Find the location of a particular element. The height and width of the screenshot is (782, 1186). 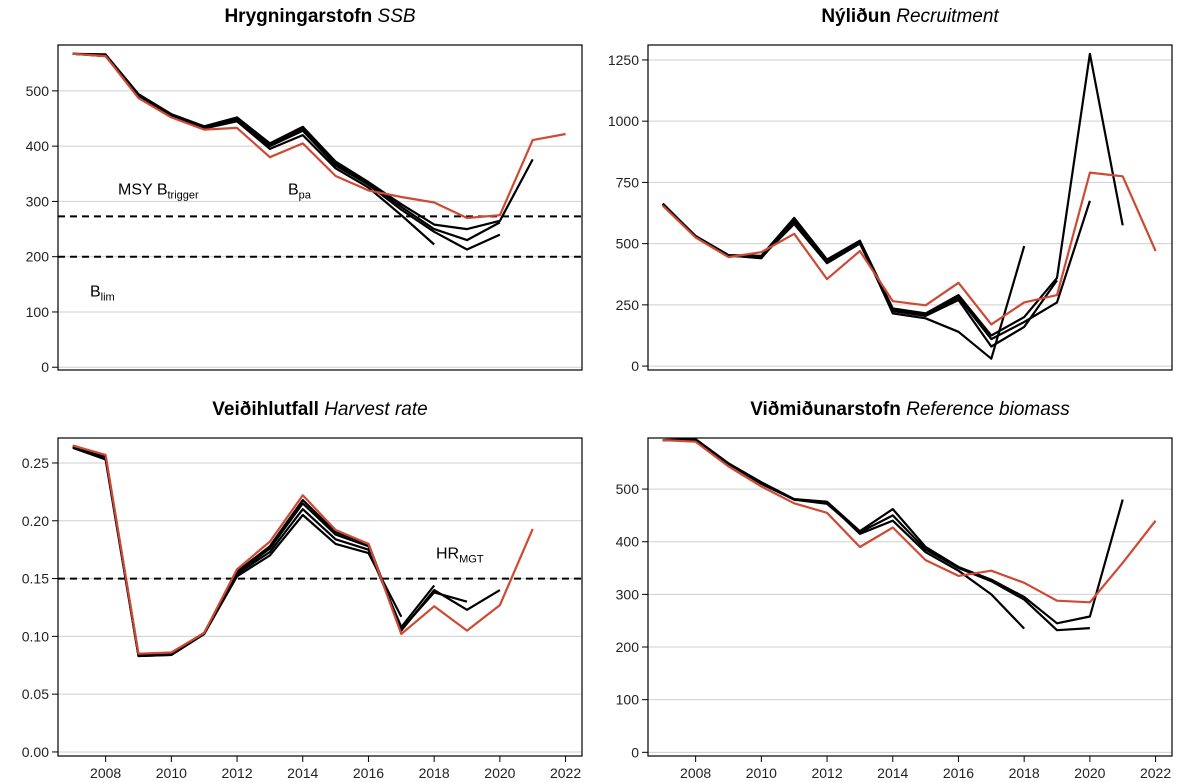

reference-label: HRMGT is located at coordinates (460, 556).